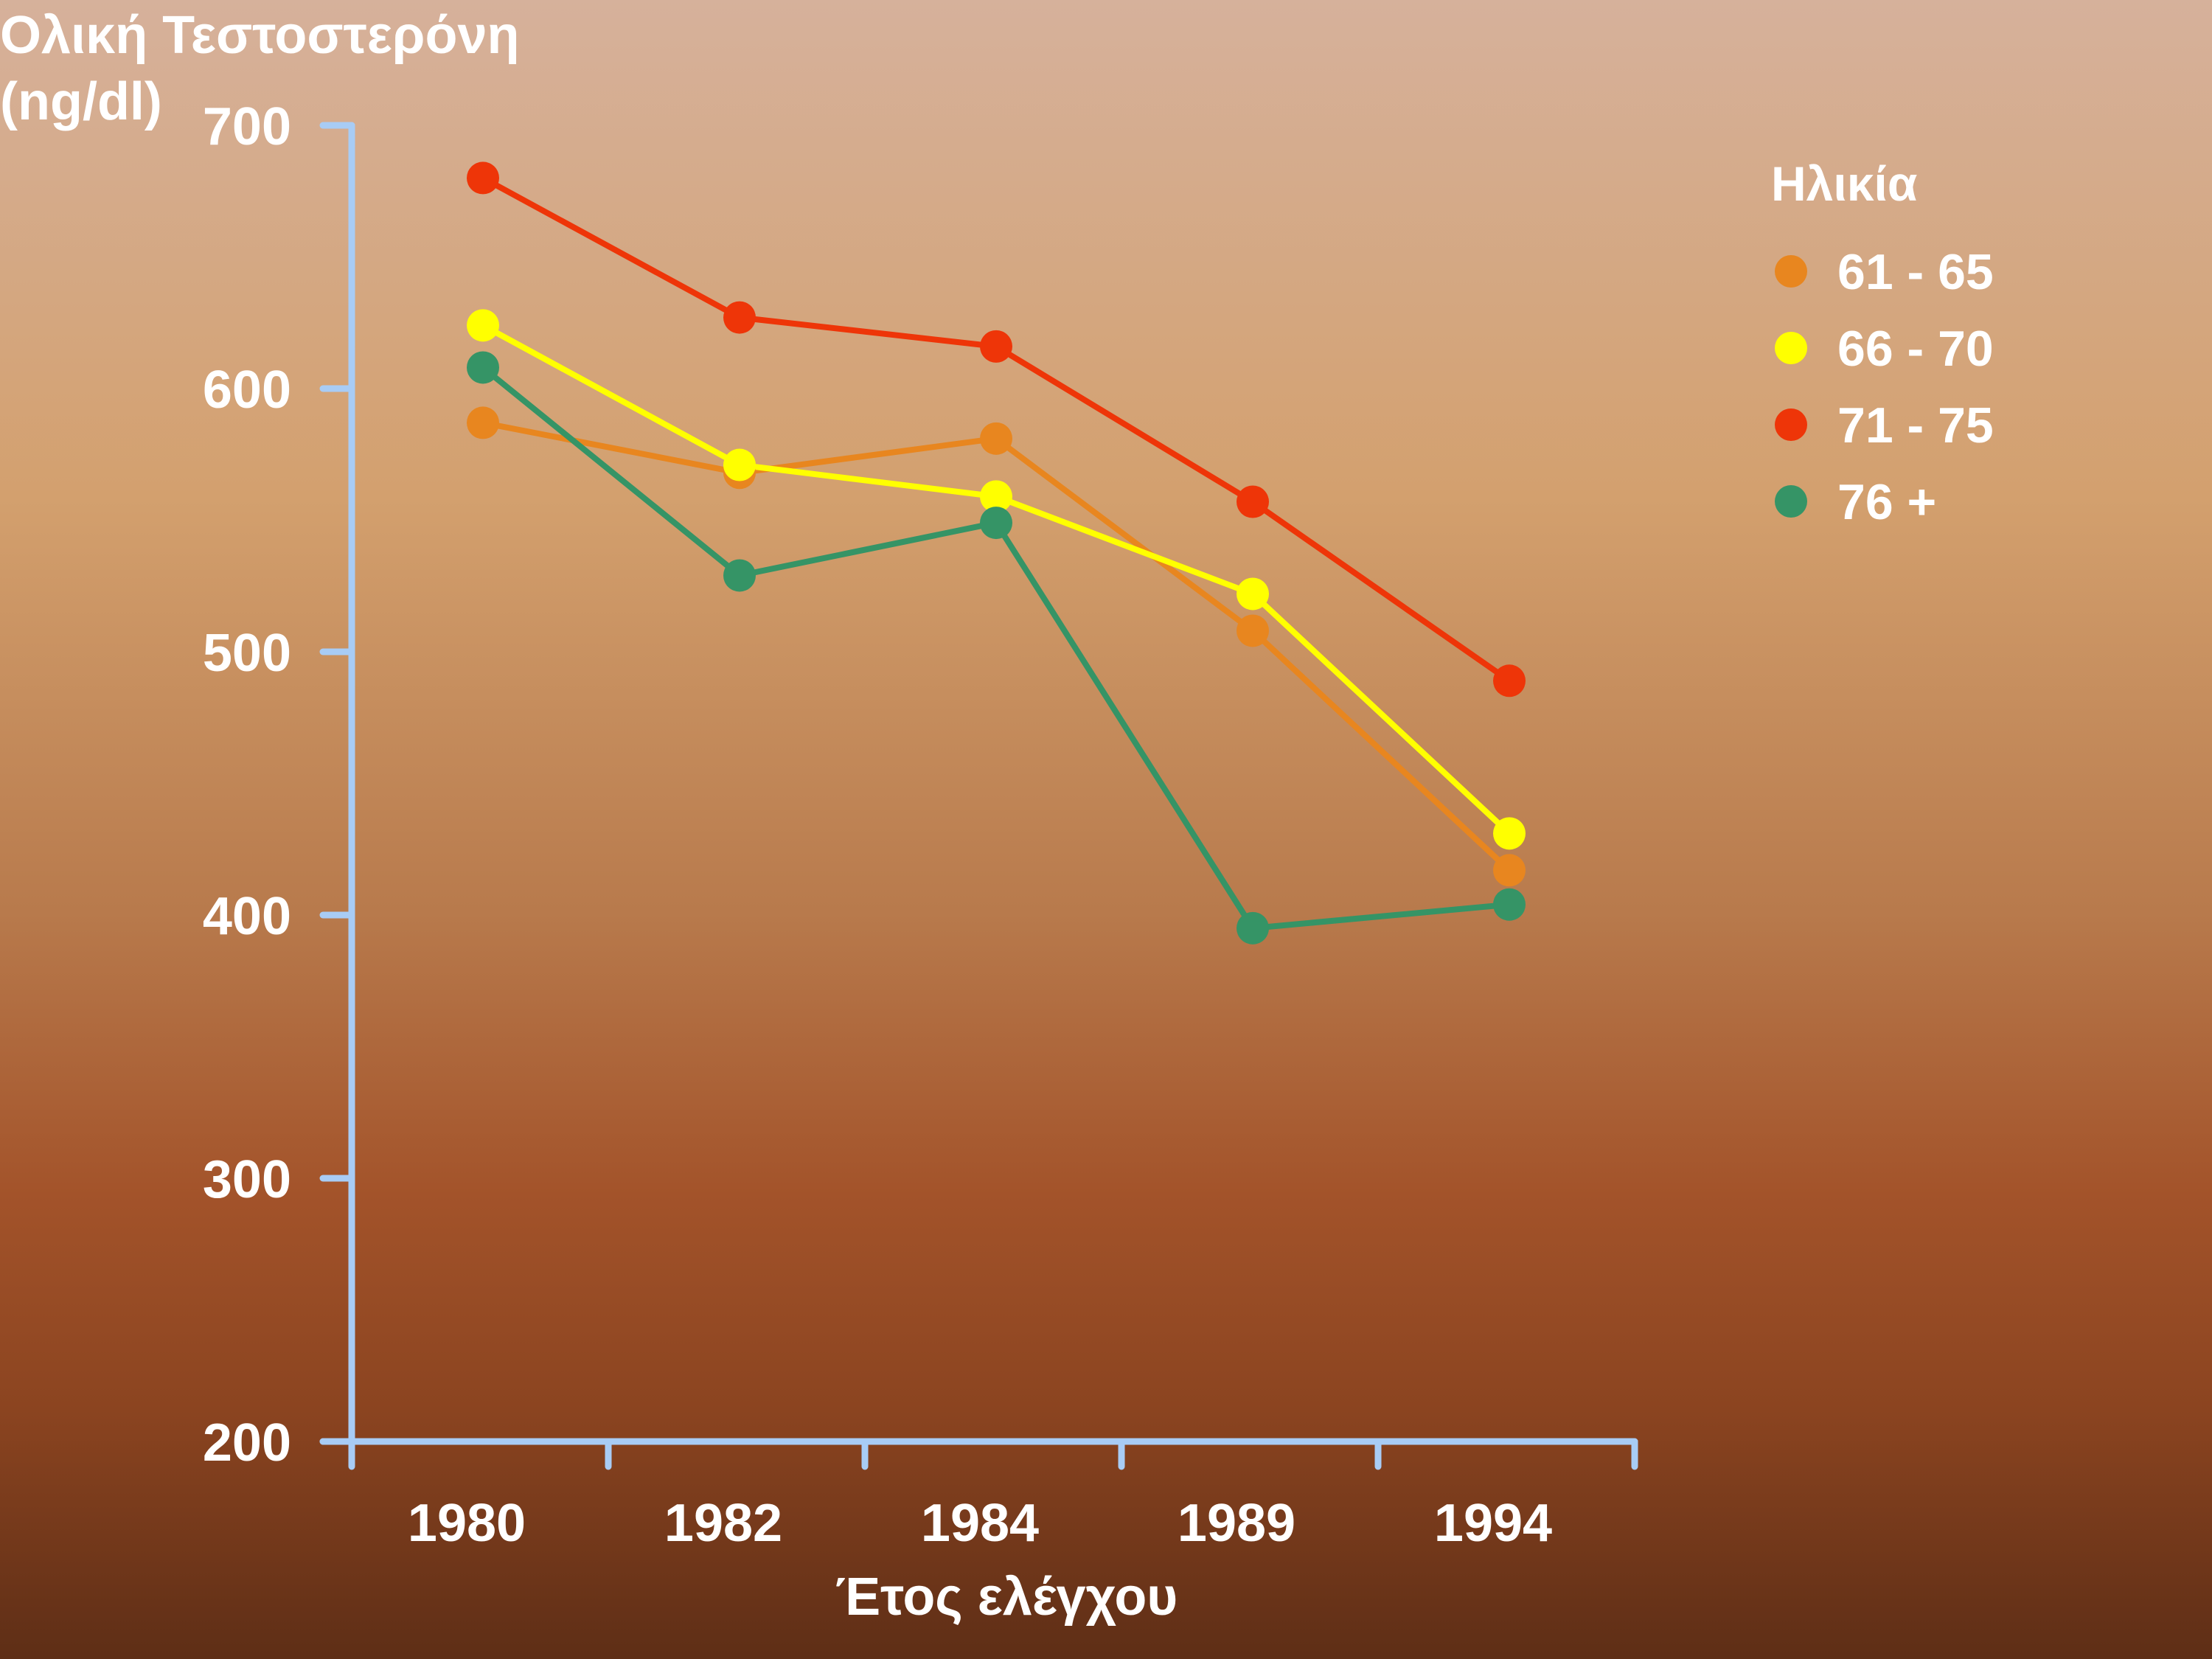  I want to click on x-axis-ticks: 1980 1982 1984 1989 1994, so click(993, 1495).